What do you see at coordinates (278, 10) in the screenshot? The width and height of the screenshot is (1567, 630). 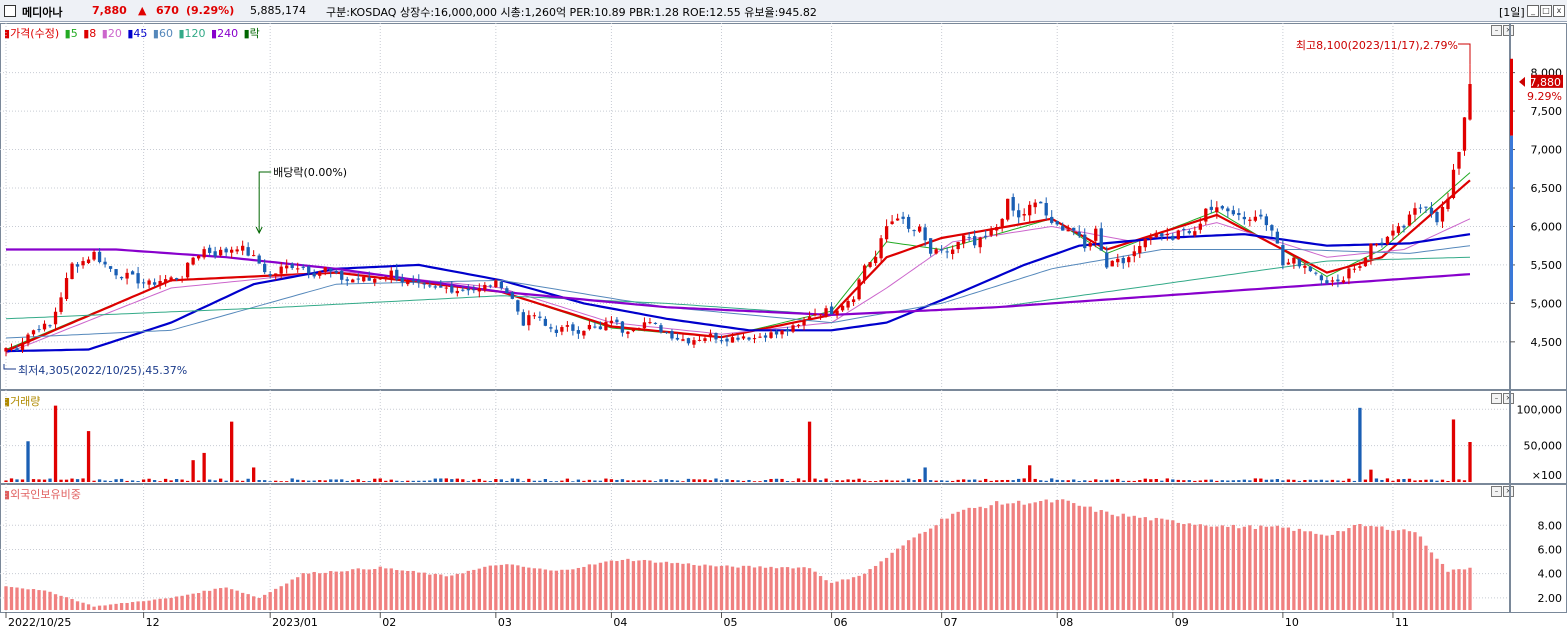 I see `volume-value: 5,885,174` at bounding box center [278, 10].